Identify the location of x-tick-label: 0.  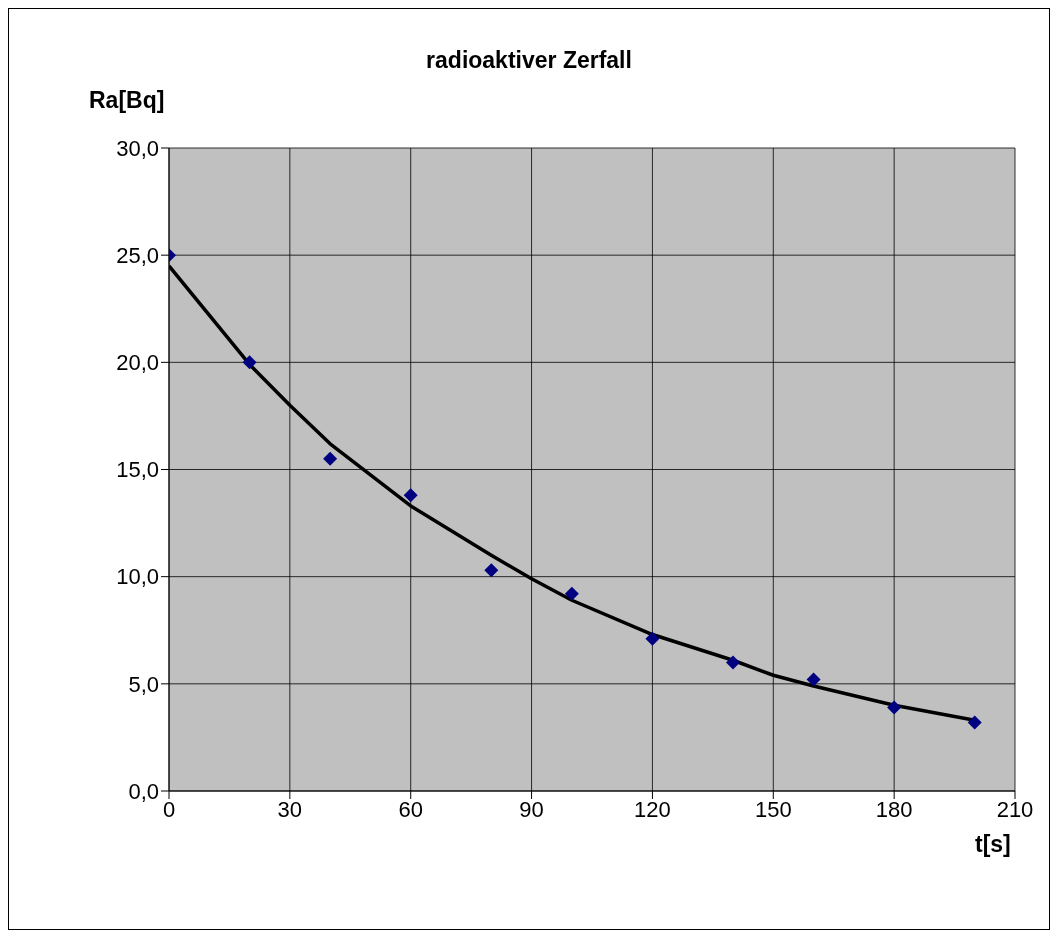
(169, 809).